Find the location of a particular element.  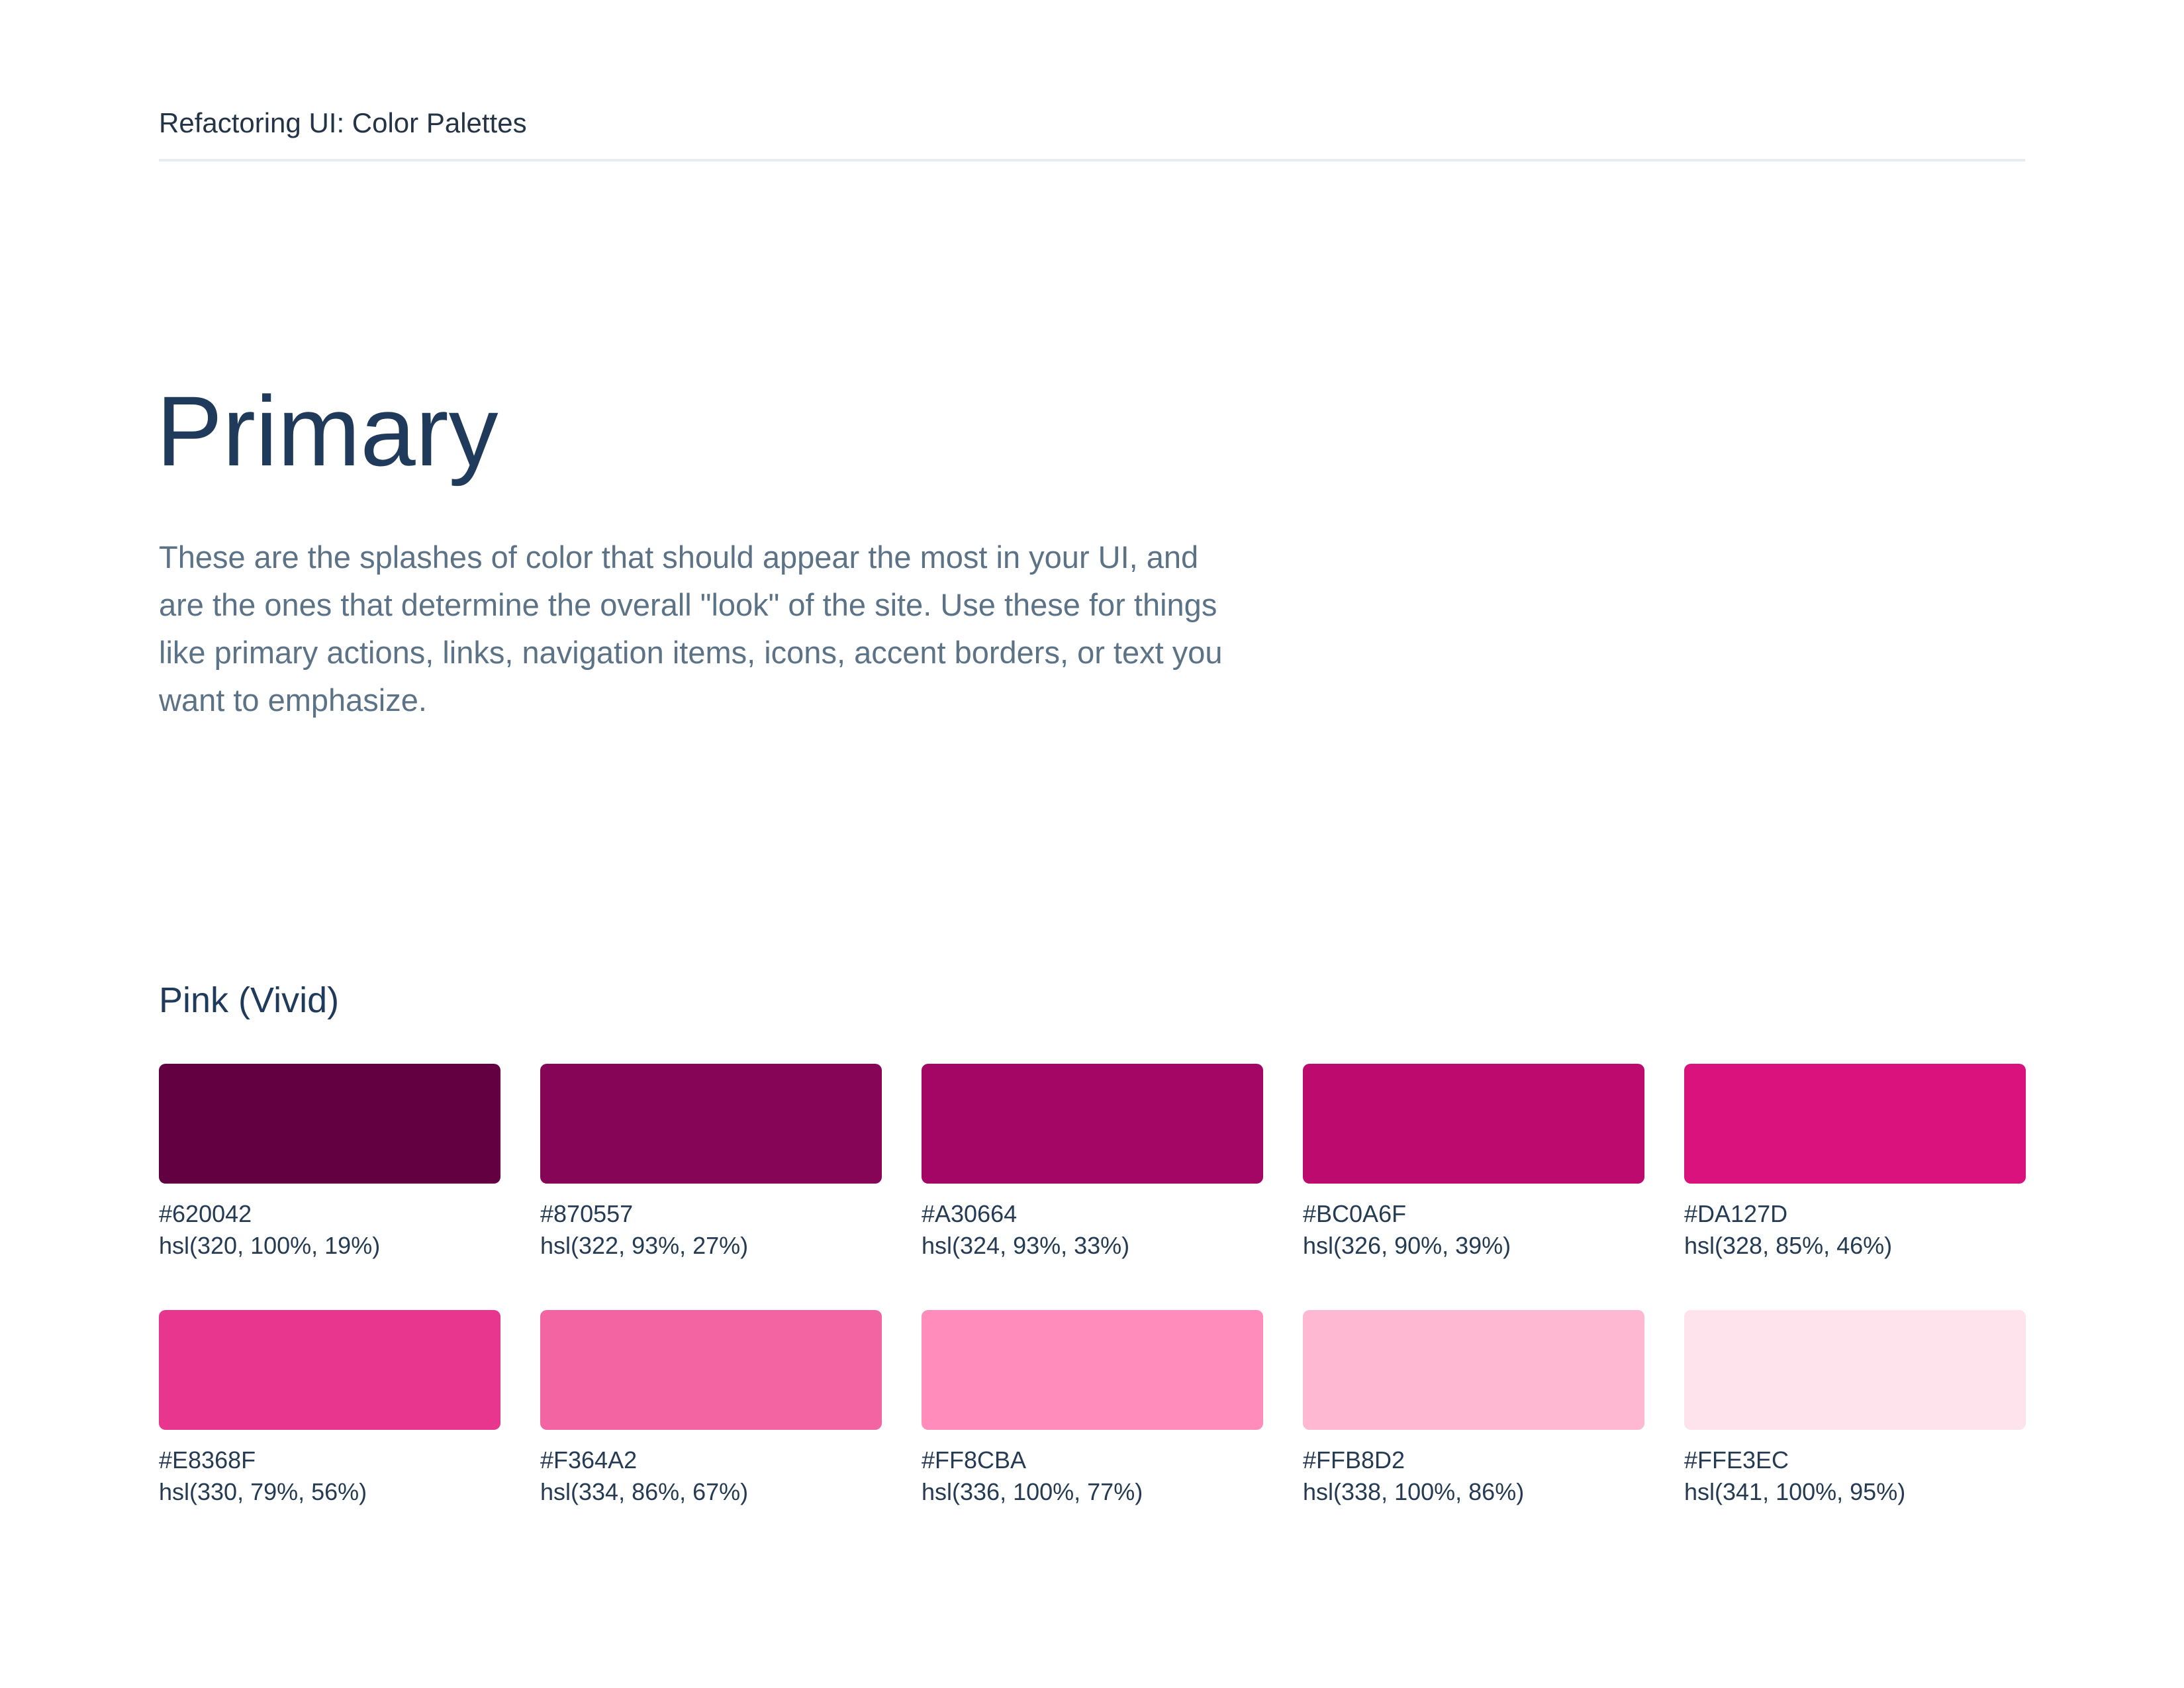

swatch-hex: #870557 is located at coordinates (587, 1213).